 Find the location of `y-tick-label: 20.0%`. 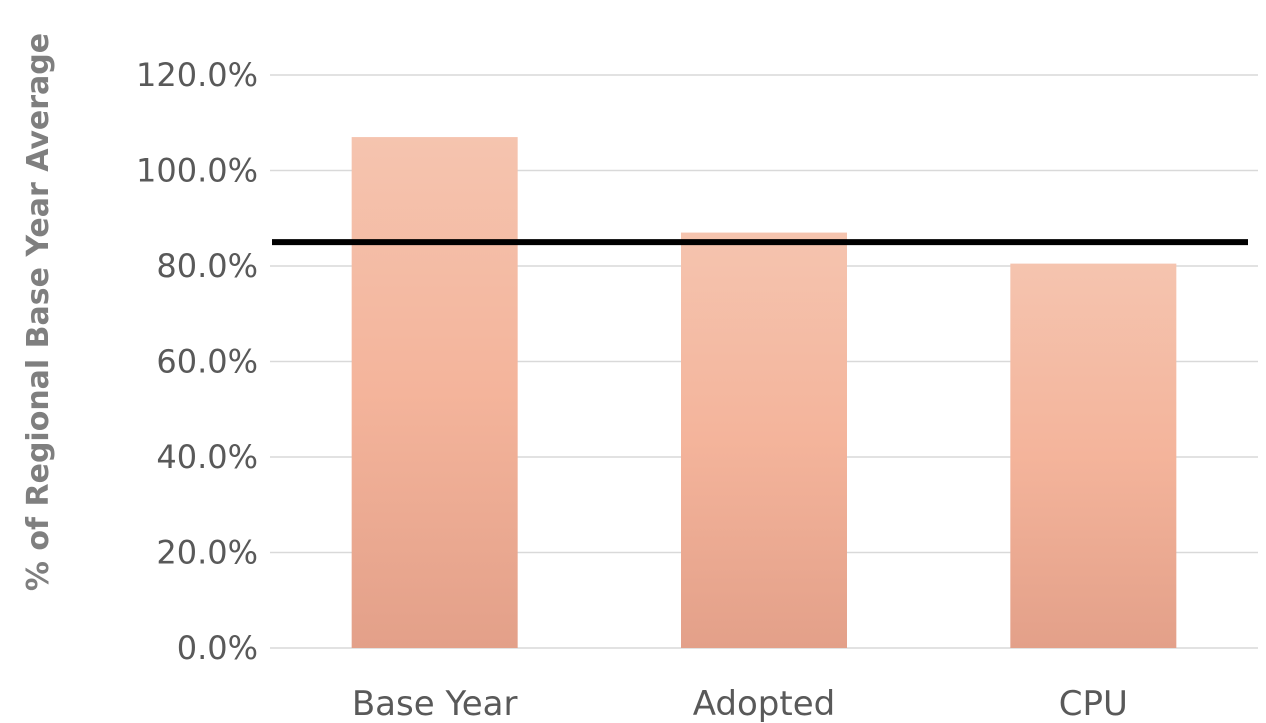

y-tick-label: 20.0% is located at coordinates (207, 553).